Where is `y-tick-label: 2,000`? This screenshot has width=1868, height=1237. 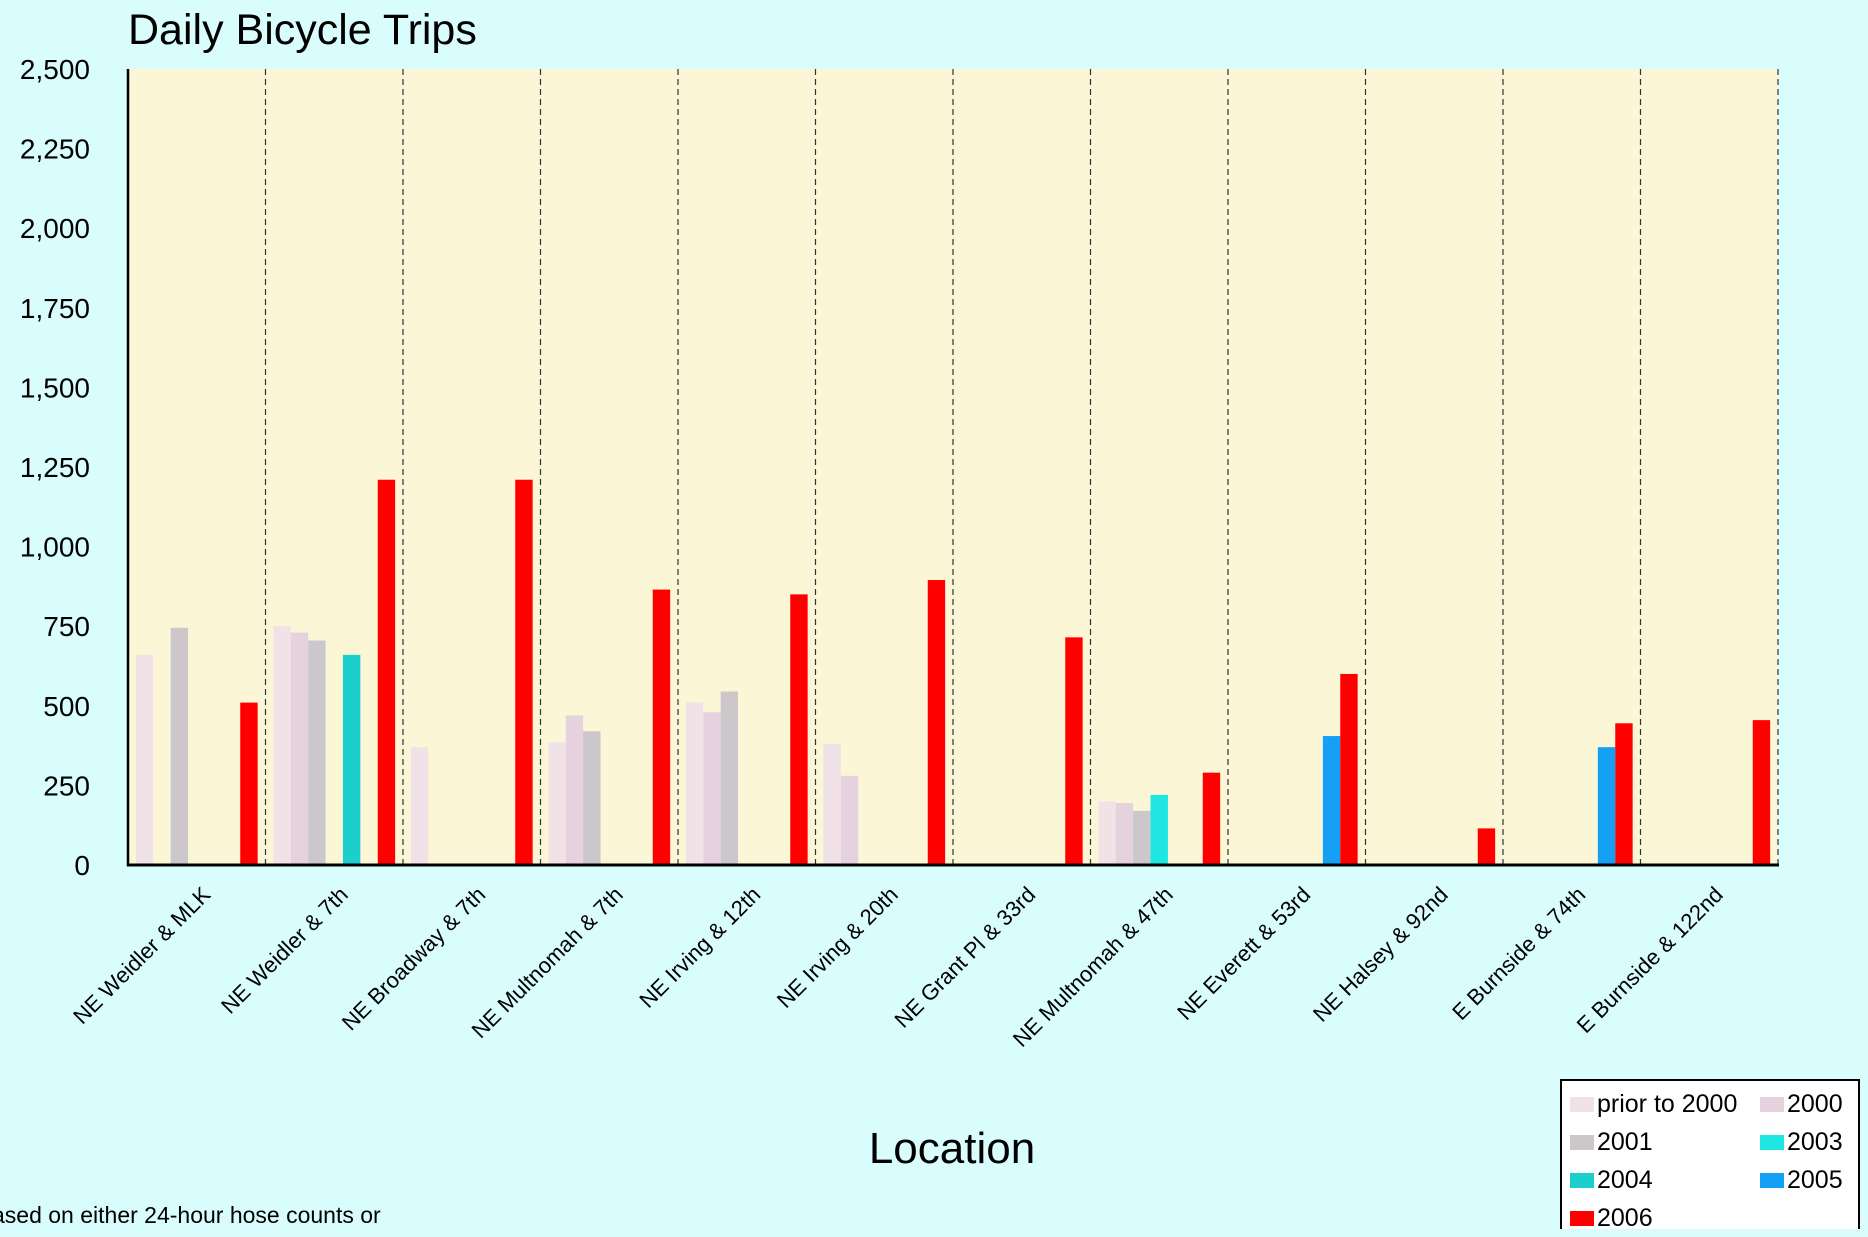 y-tick-label: 2,000 is located at coordinates (55, 228).